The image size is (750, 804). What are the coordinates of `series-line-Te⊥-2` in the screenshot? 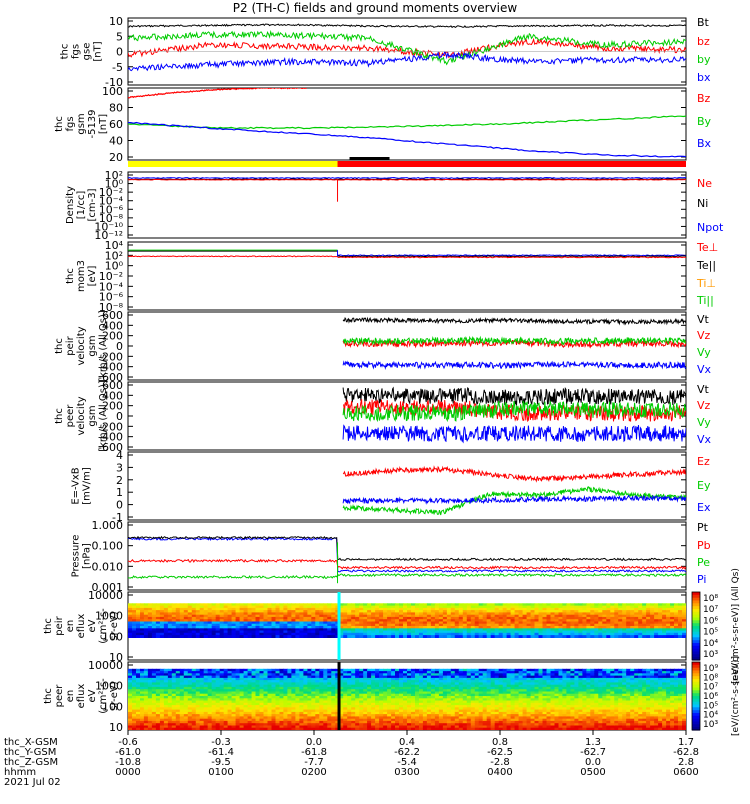 It's located at (512, 257).